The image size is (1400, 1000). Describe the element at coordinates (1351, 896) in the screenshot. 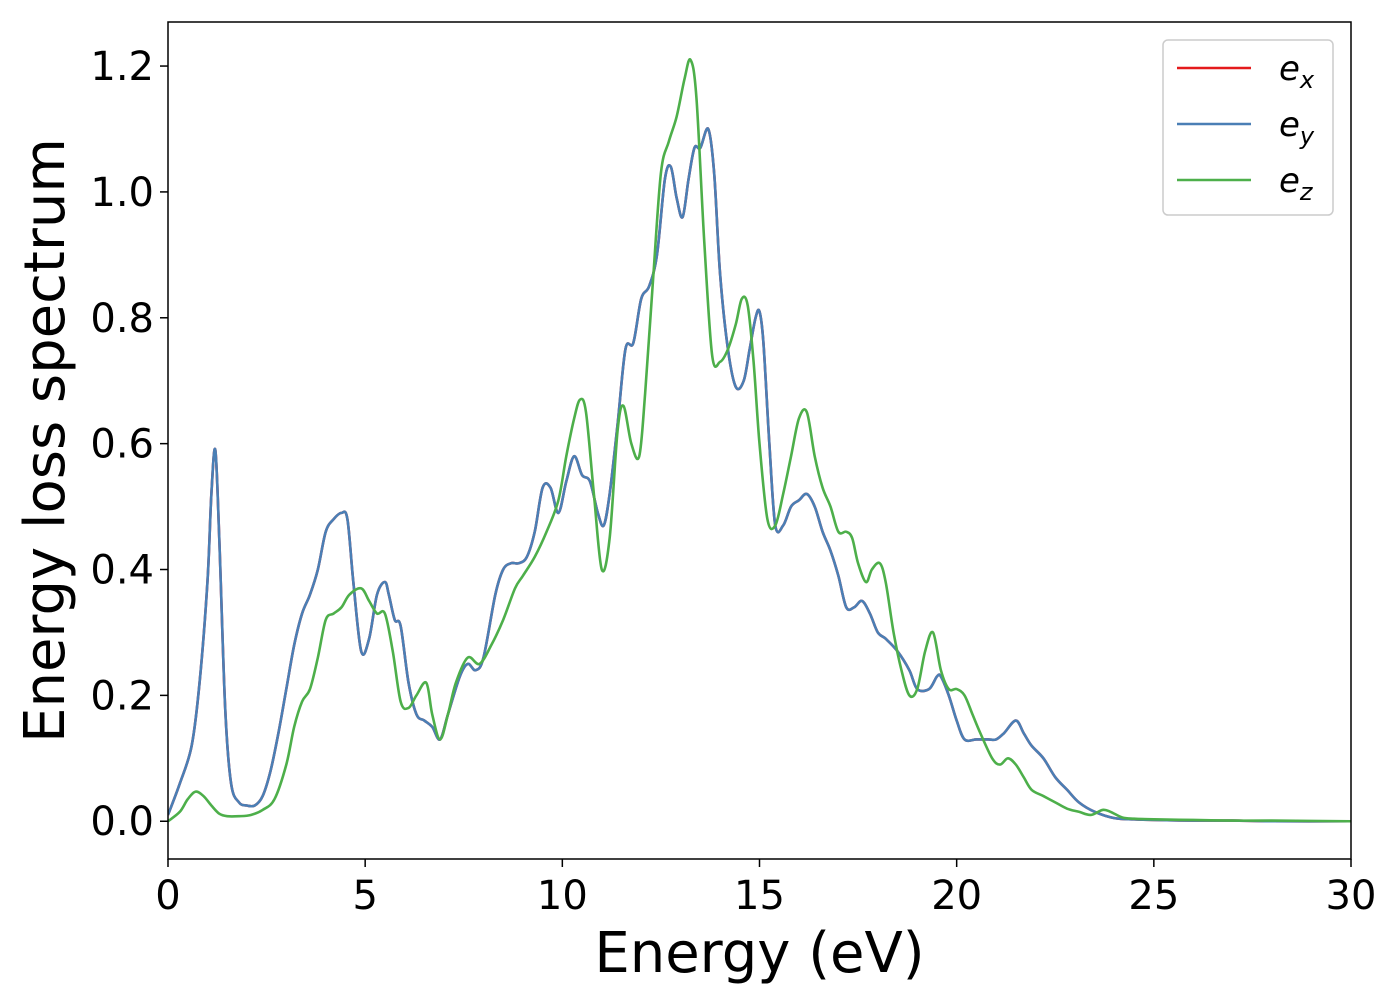

I see `x-tick-label: 30` at that location.